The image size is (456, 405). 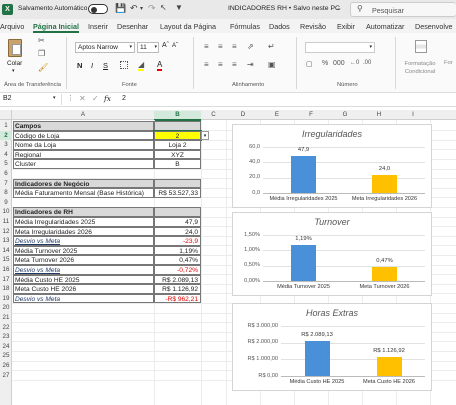 I want to click on column-header-c: C, so click(x=213, y=114).